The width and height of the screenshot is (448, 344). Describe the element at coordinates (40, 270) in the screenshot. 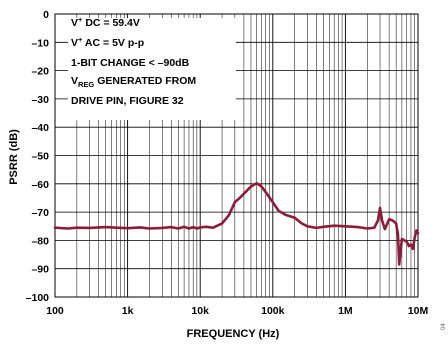

I see `y-tick-label: –90` at that location.